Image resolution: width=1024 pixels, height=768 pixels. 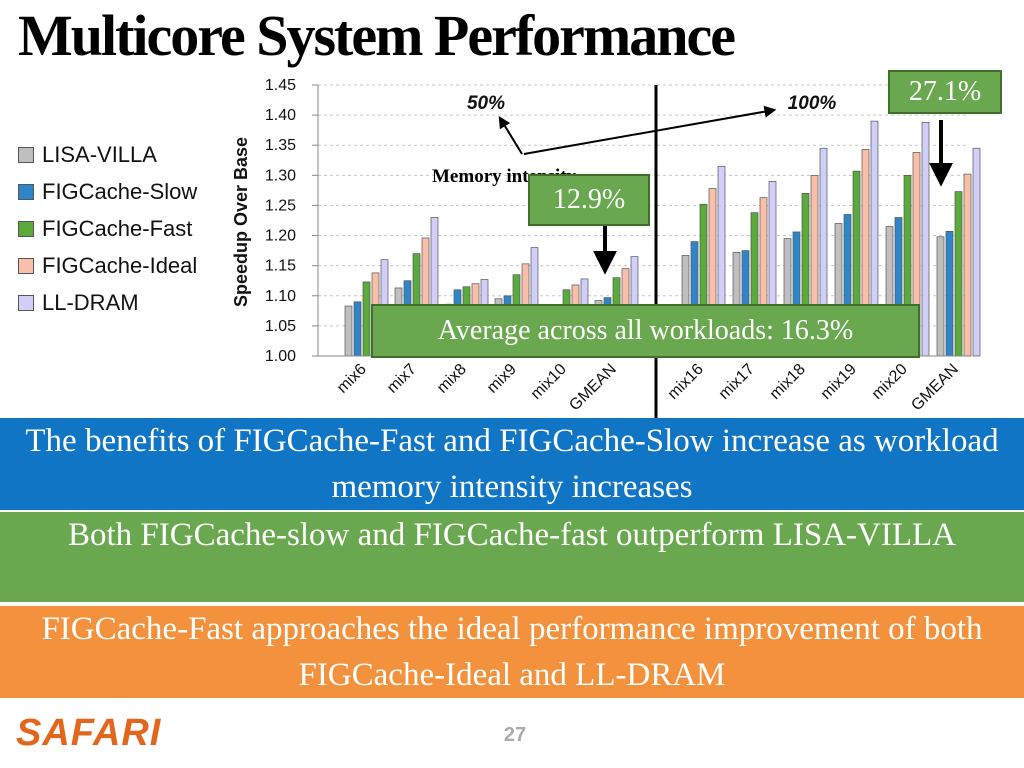 I want to click on panel-label-50-pct: 50%, so click(x=486, y=103).